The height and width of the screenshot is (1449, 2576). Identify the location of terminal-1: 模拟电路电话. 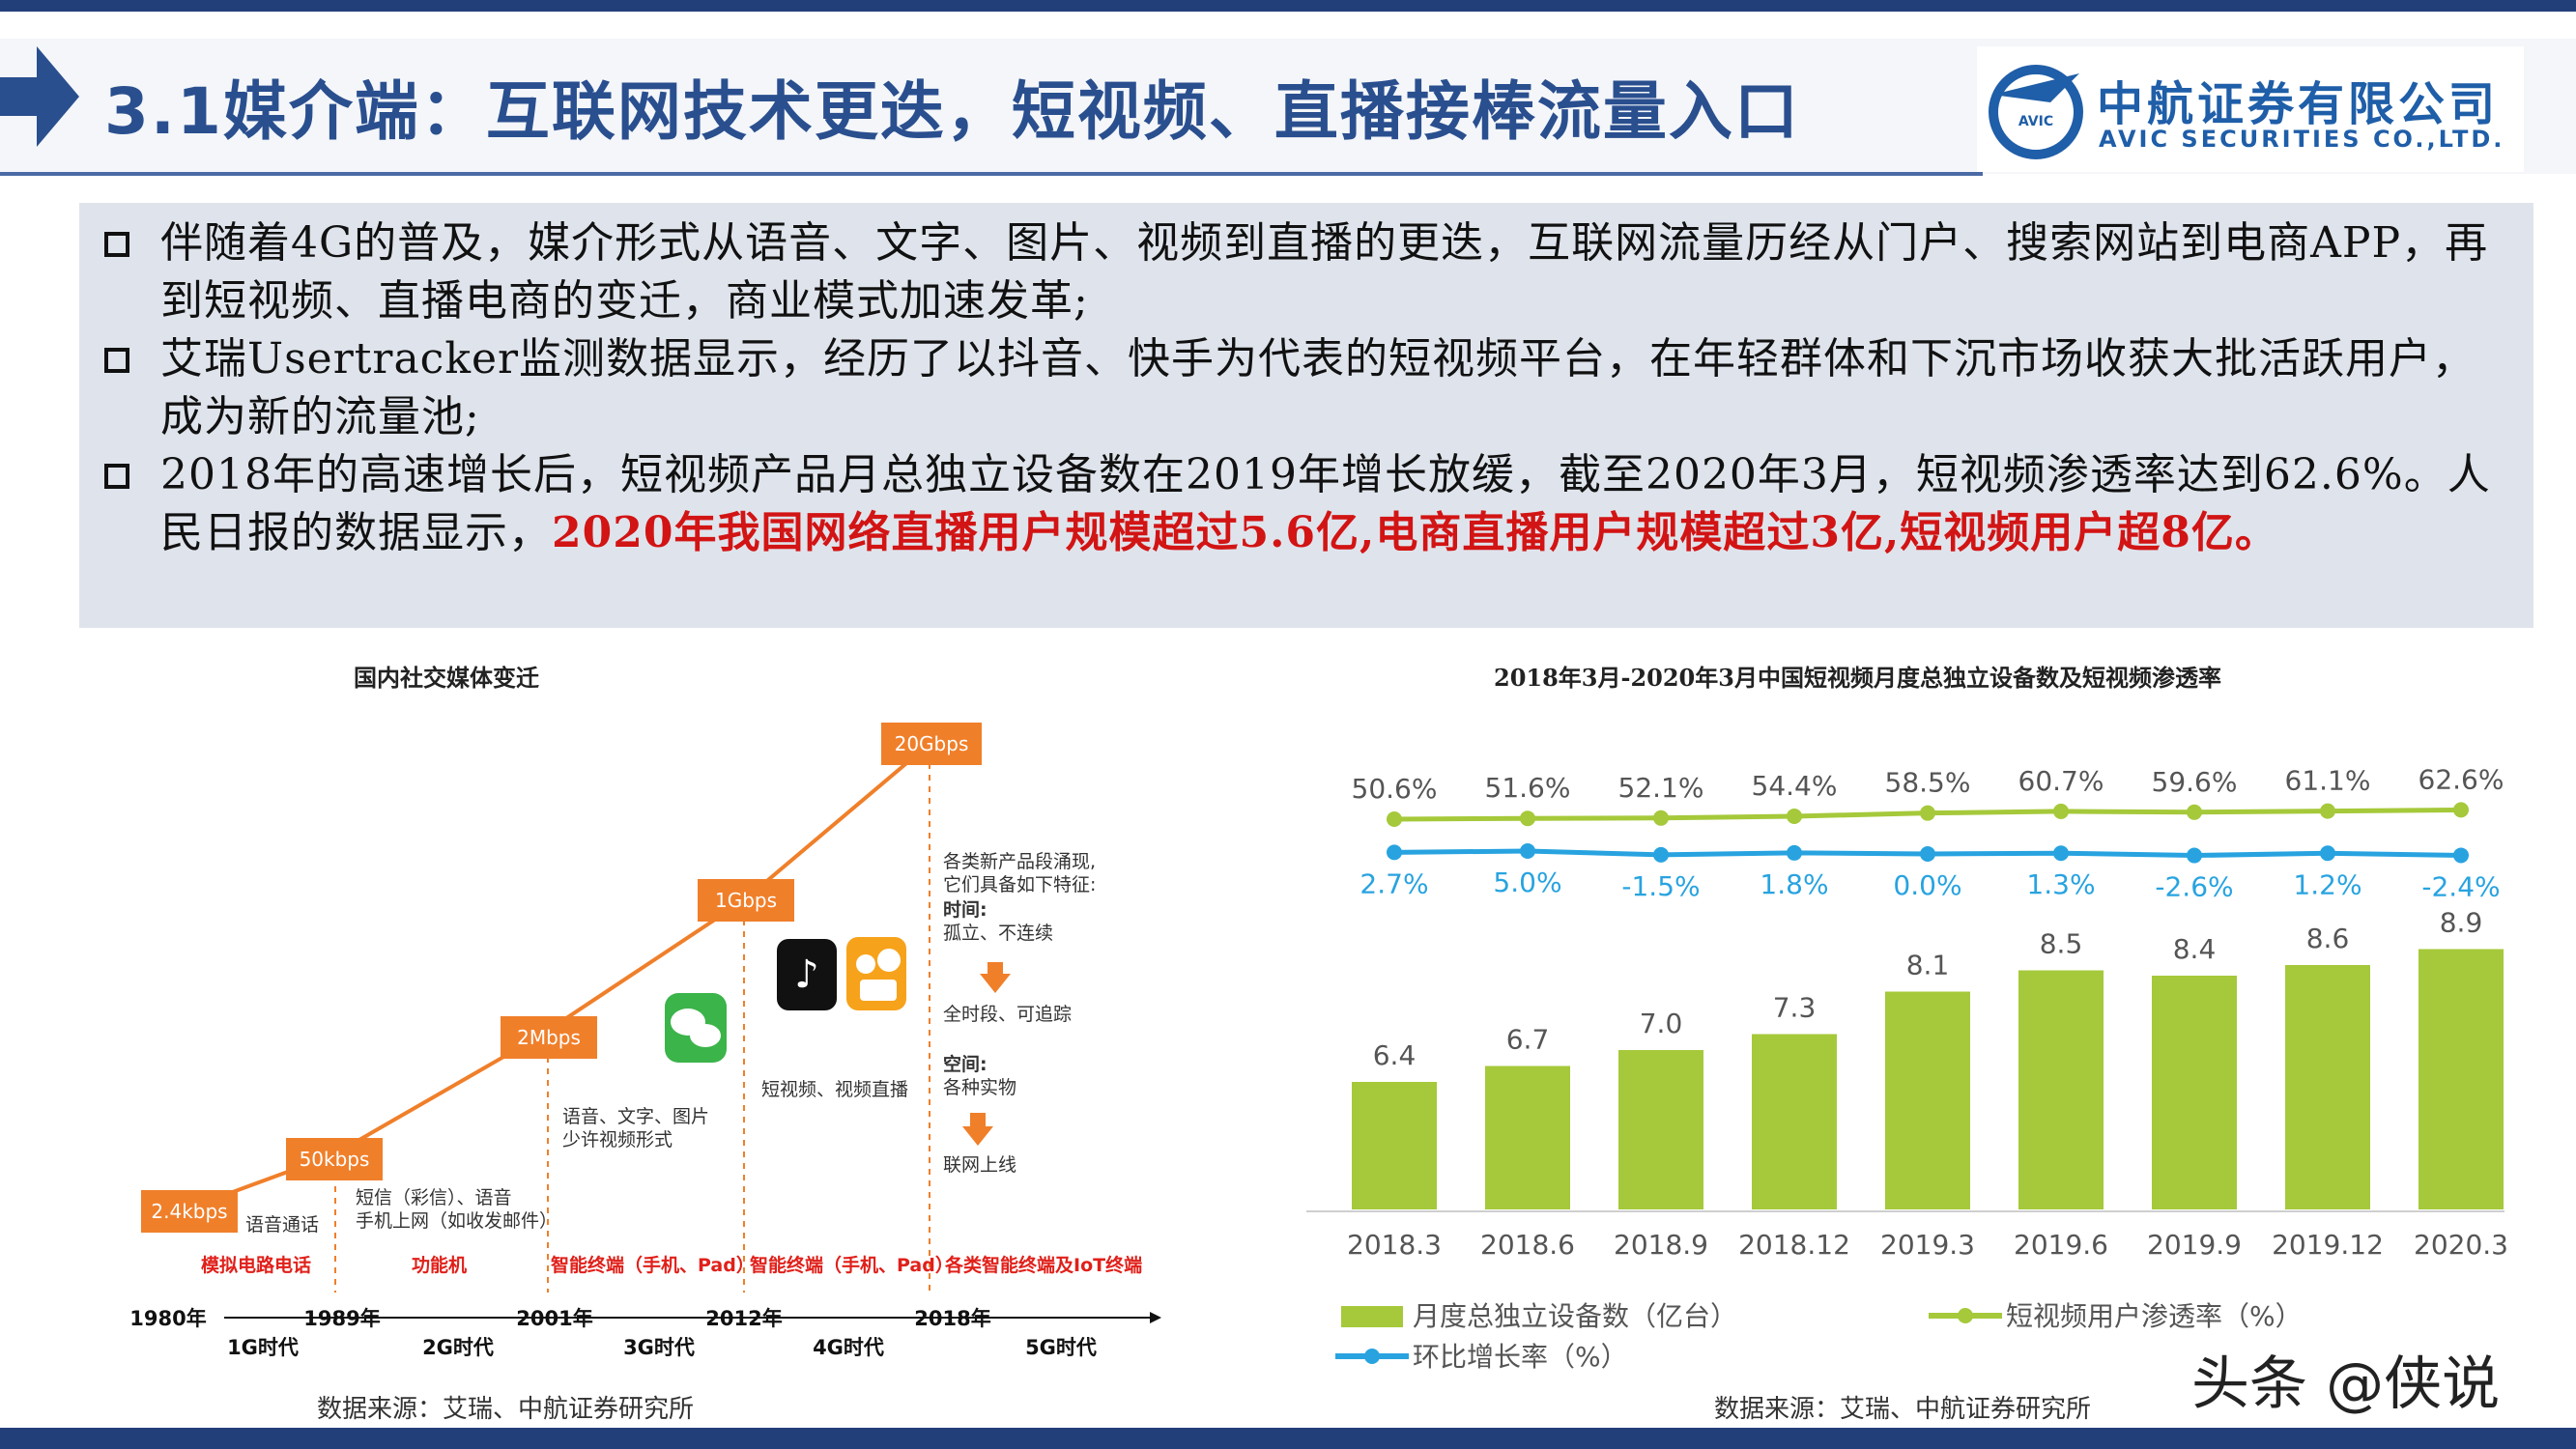
(256, 1265).